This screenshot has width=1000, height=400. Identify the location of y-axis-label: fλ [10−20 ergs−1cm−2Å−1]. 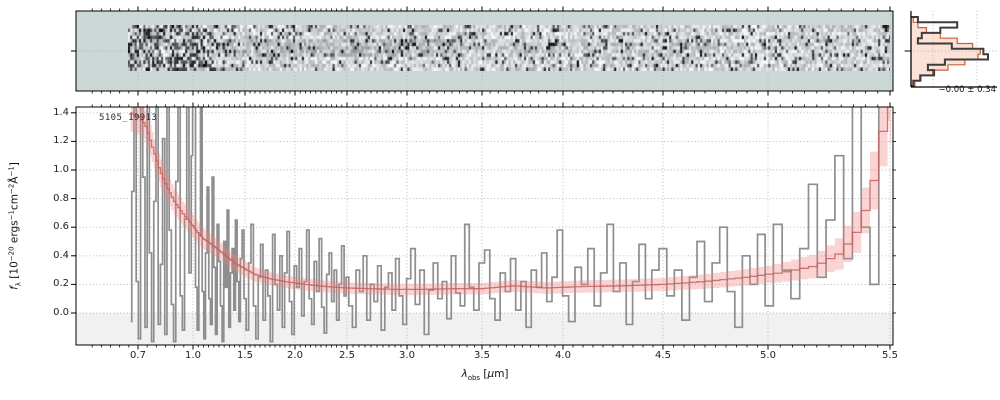
(15, 226).